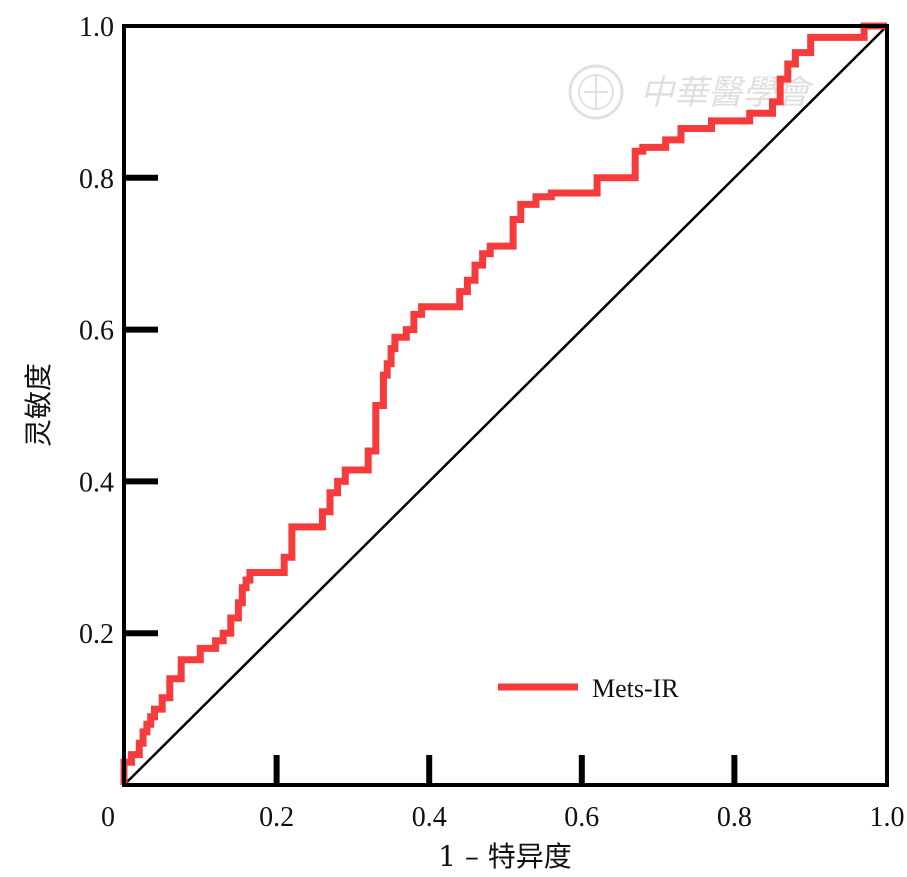 This screenshot has height=877, width=907. Describe the element at coordinates (503, 794) in the screenshot. I see `x-axis: 0 0.2 0.4 0.6 0.8 1.0` at that location.